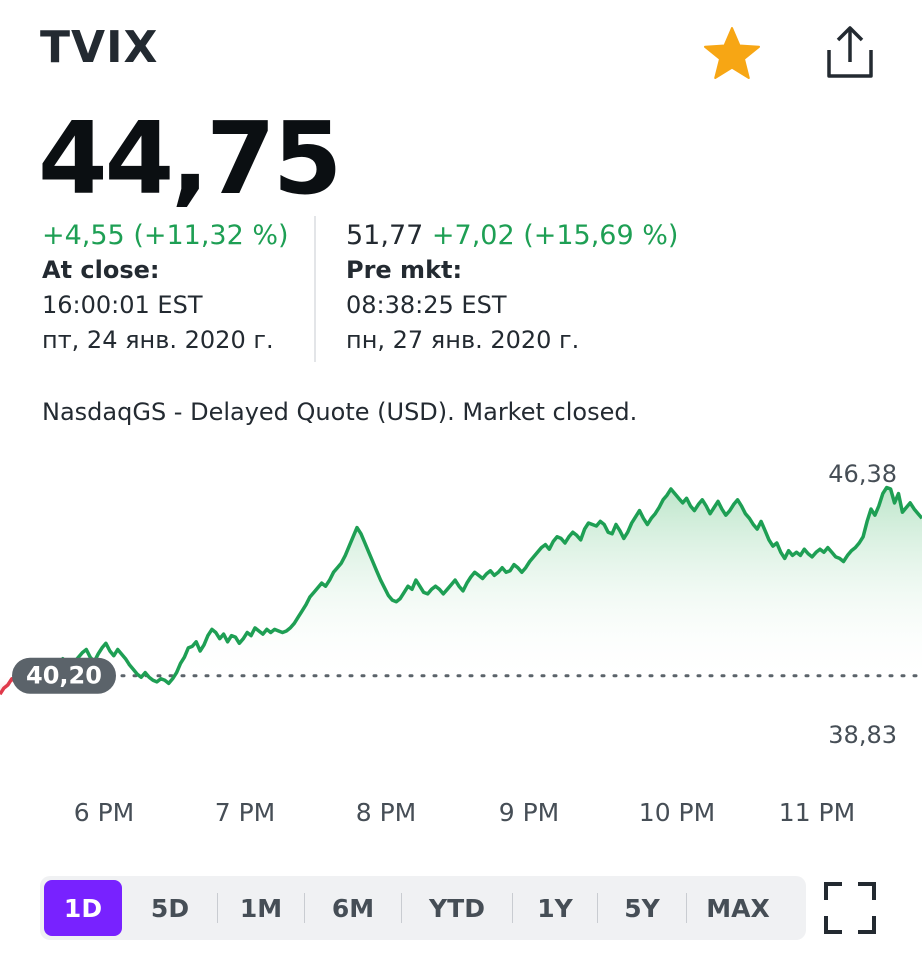  I want to click on x-tick-label: 10 PM, so click(677, 812).